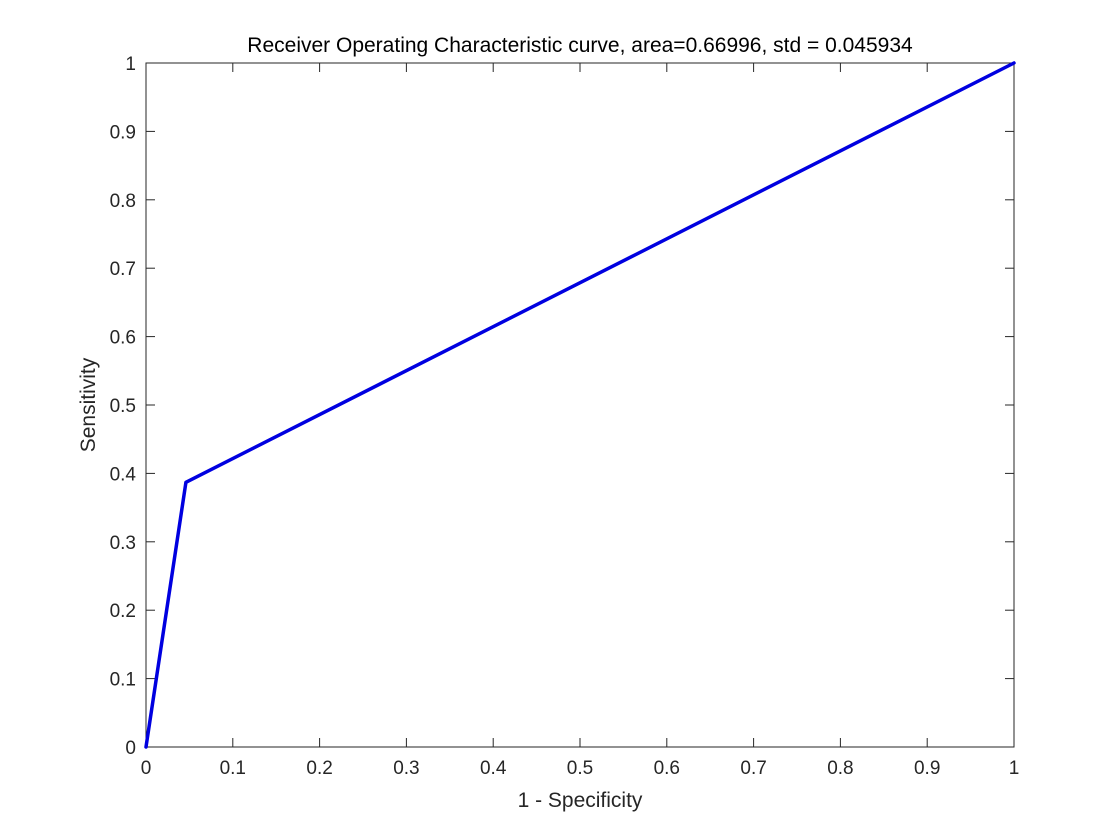 This screenshot has width=1120, height=840. I want to click on y-tick-label: 0.7, so click(123, 269).